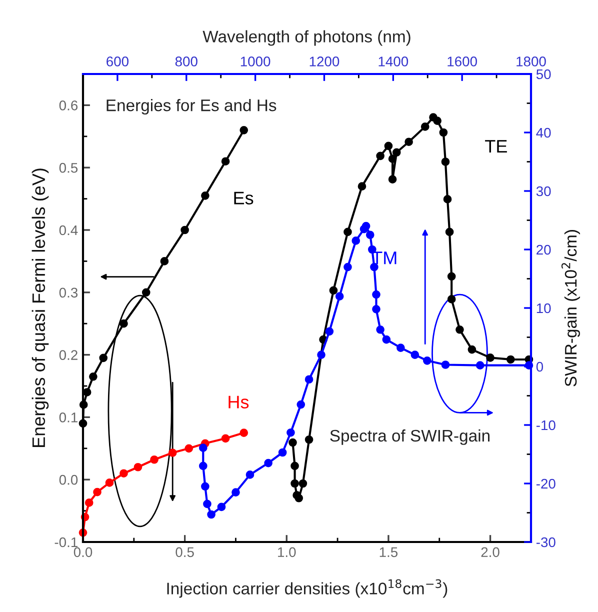  Describe the element at coordinates (244, 198) in the screenshot. I see `series-label: Es` at that location.